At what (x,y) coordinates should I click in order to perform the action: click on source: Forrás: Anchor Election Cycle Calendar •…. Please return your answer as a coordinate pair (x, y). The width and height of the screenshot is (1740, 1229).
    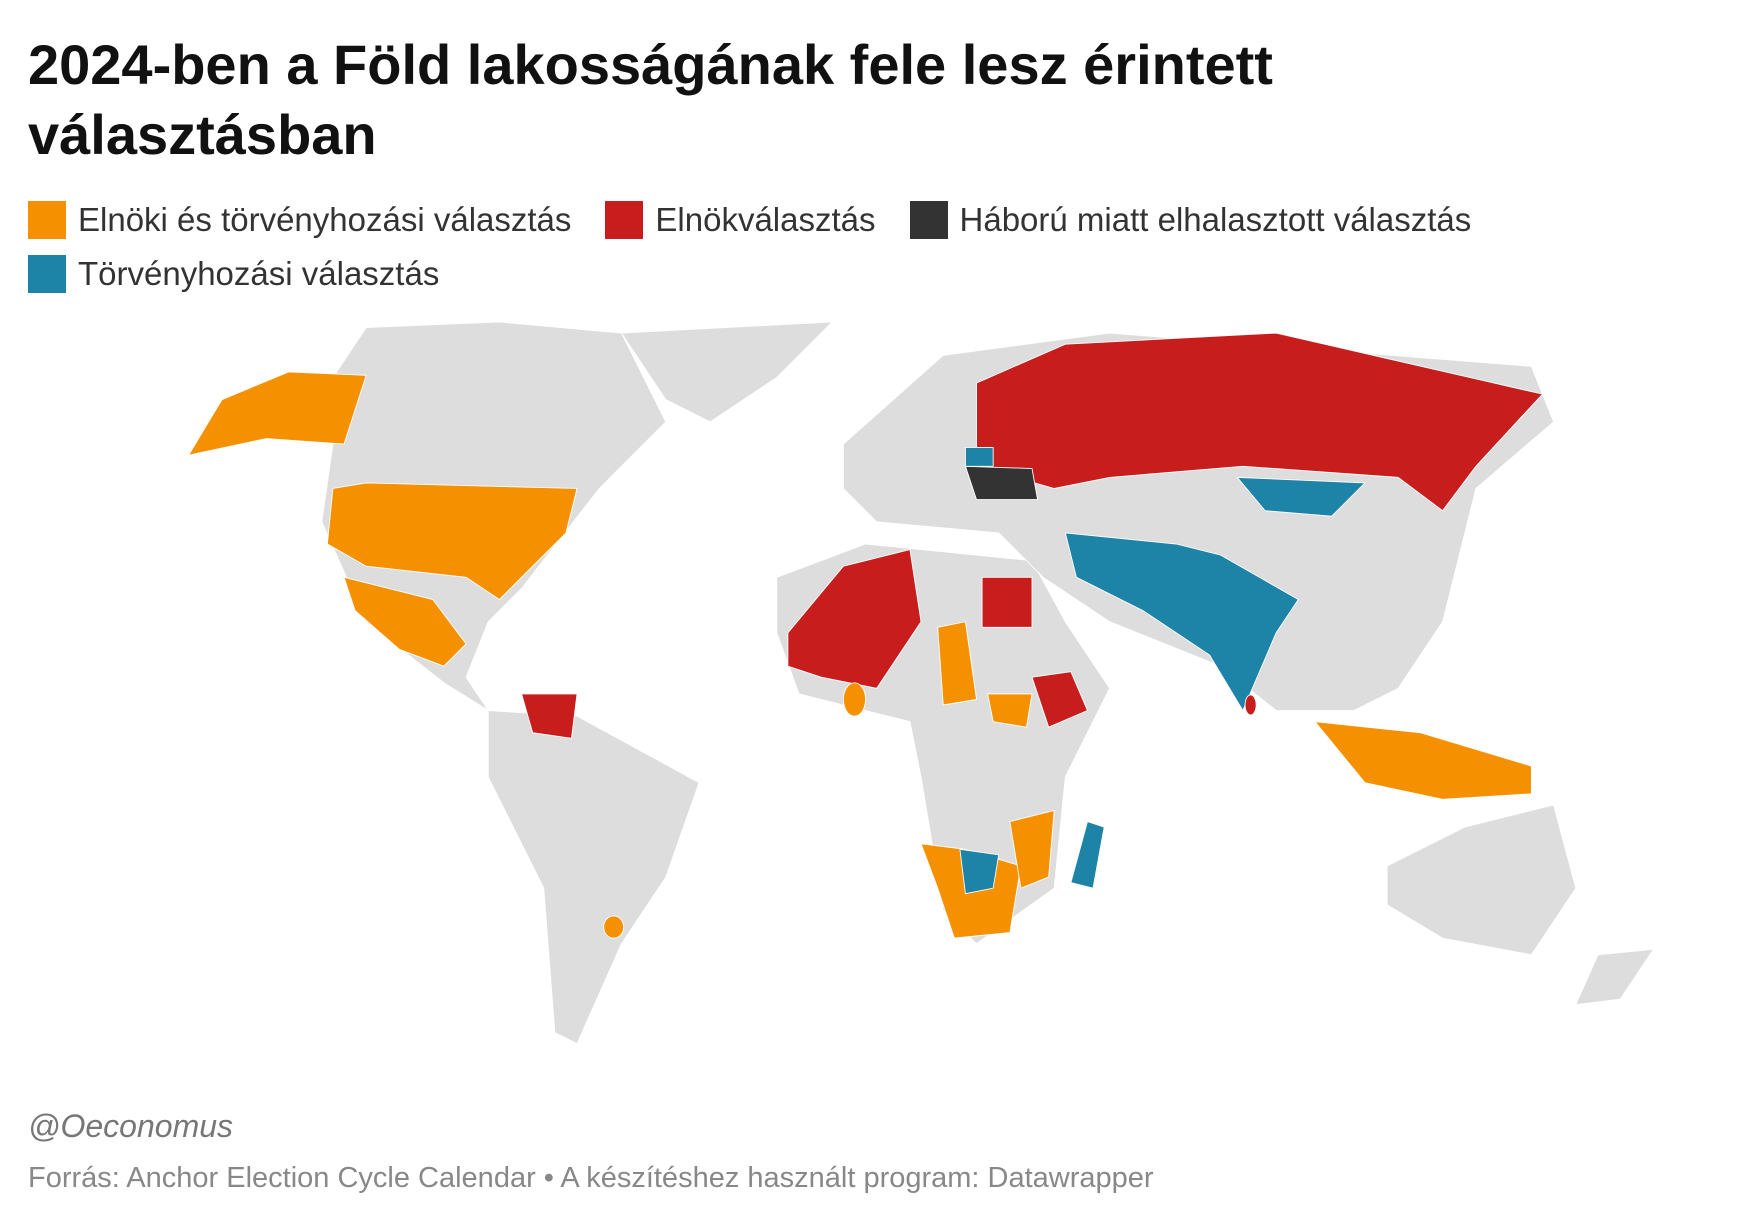
    Looking at the image, I should click on (591, 1178).